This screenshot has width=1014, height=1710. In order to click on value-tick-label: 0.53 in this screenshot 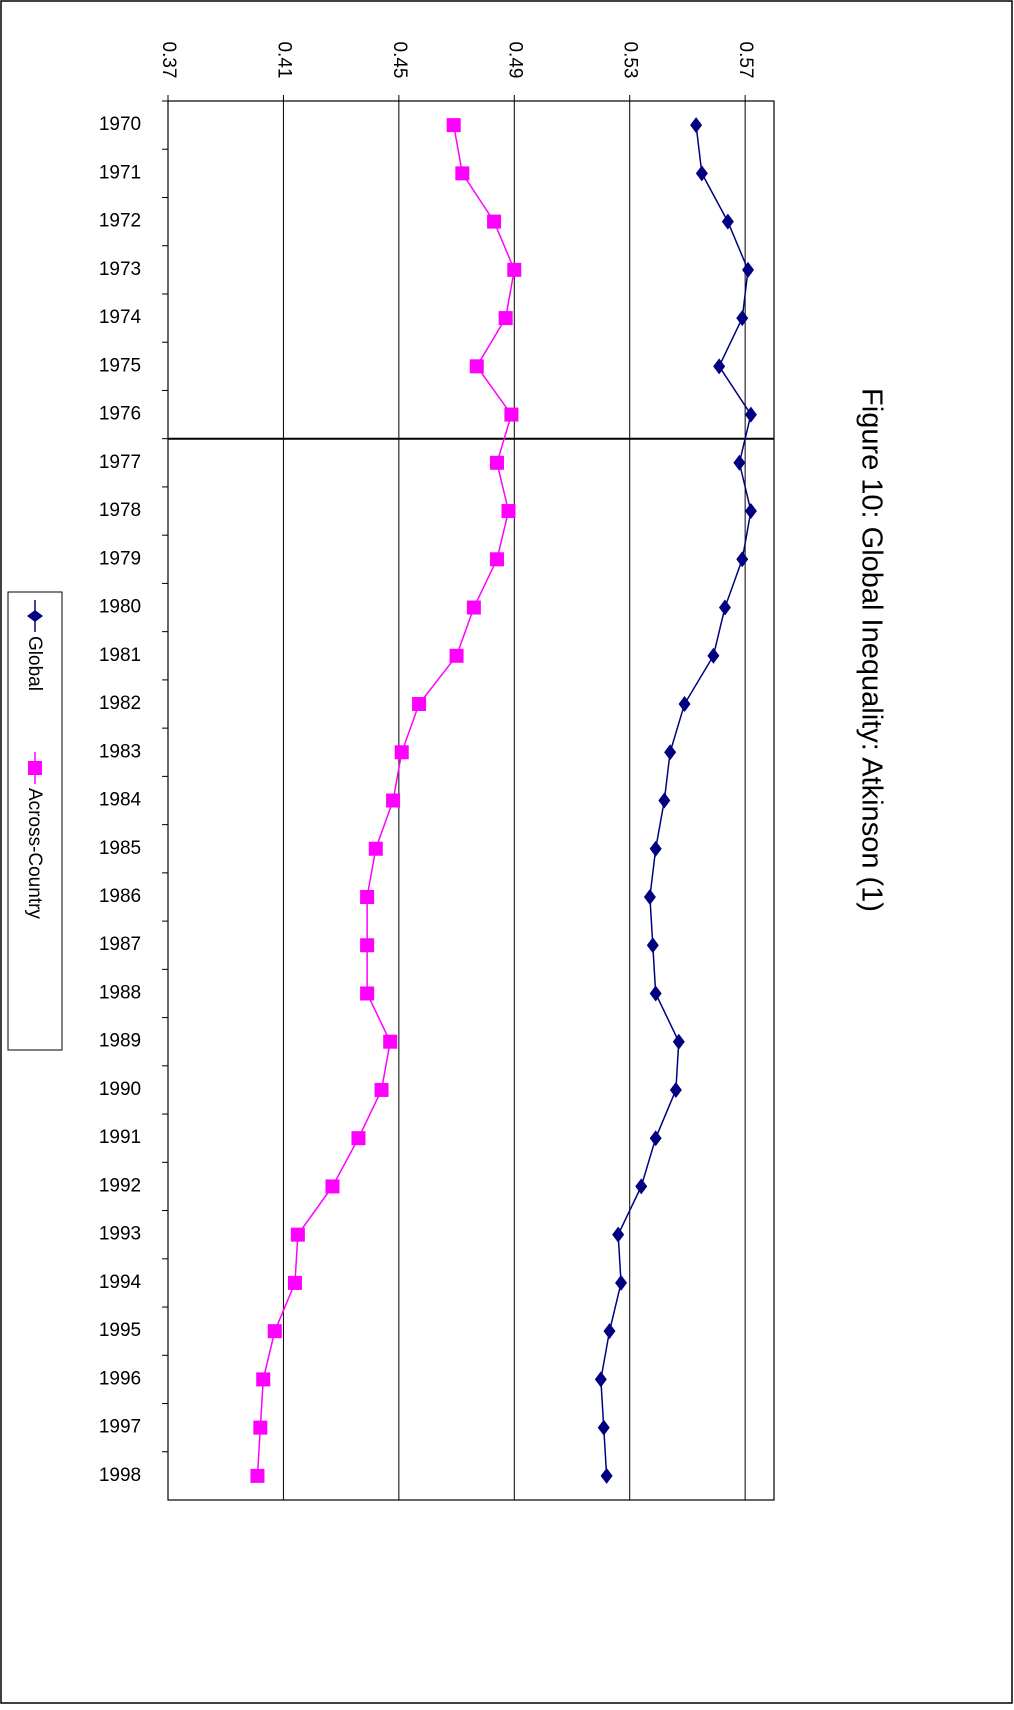, I will do `click(630, 60)`.